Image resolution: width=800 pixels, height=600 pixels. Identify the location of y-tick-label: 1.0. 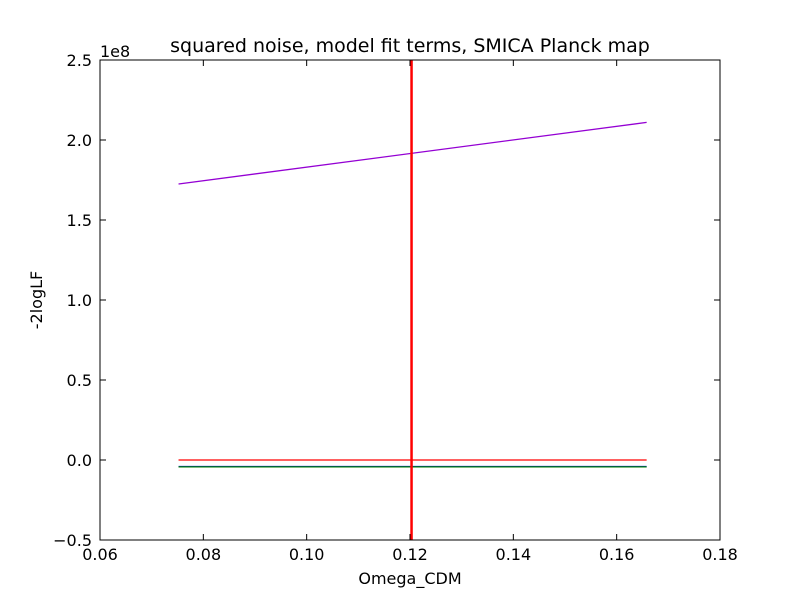
(79, 300).